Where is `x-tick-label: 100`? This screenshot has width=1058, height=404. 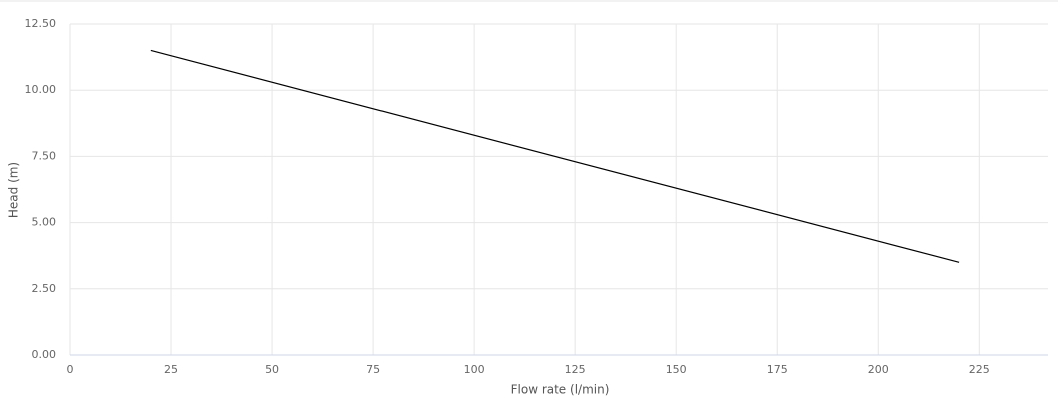
x-tick-label: 100 is located at coordinates (474, 369).